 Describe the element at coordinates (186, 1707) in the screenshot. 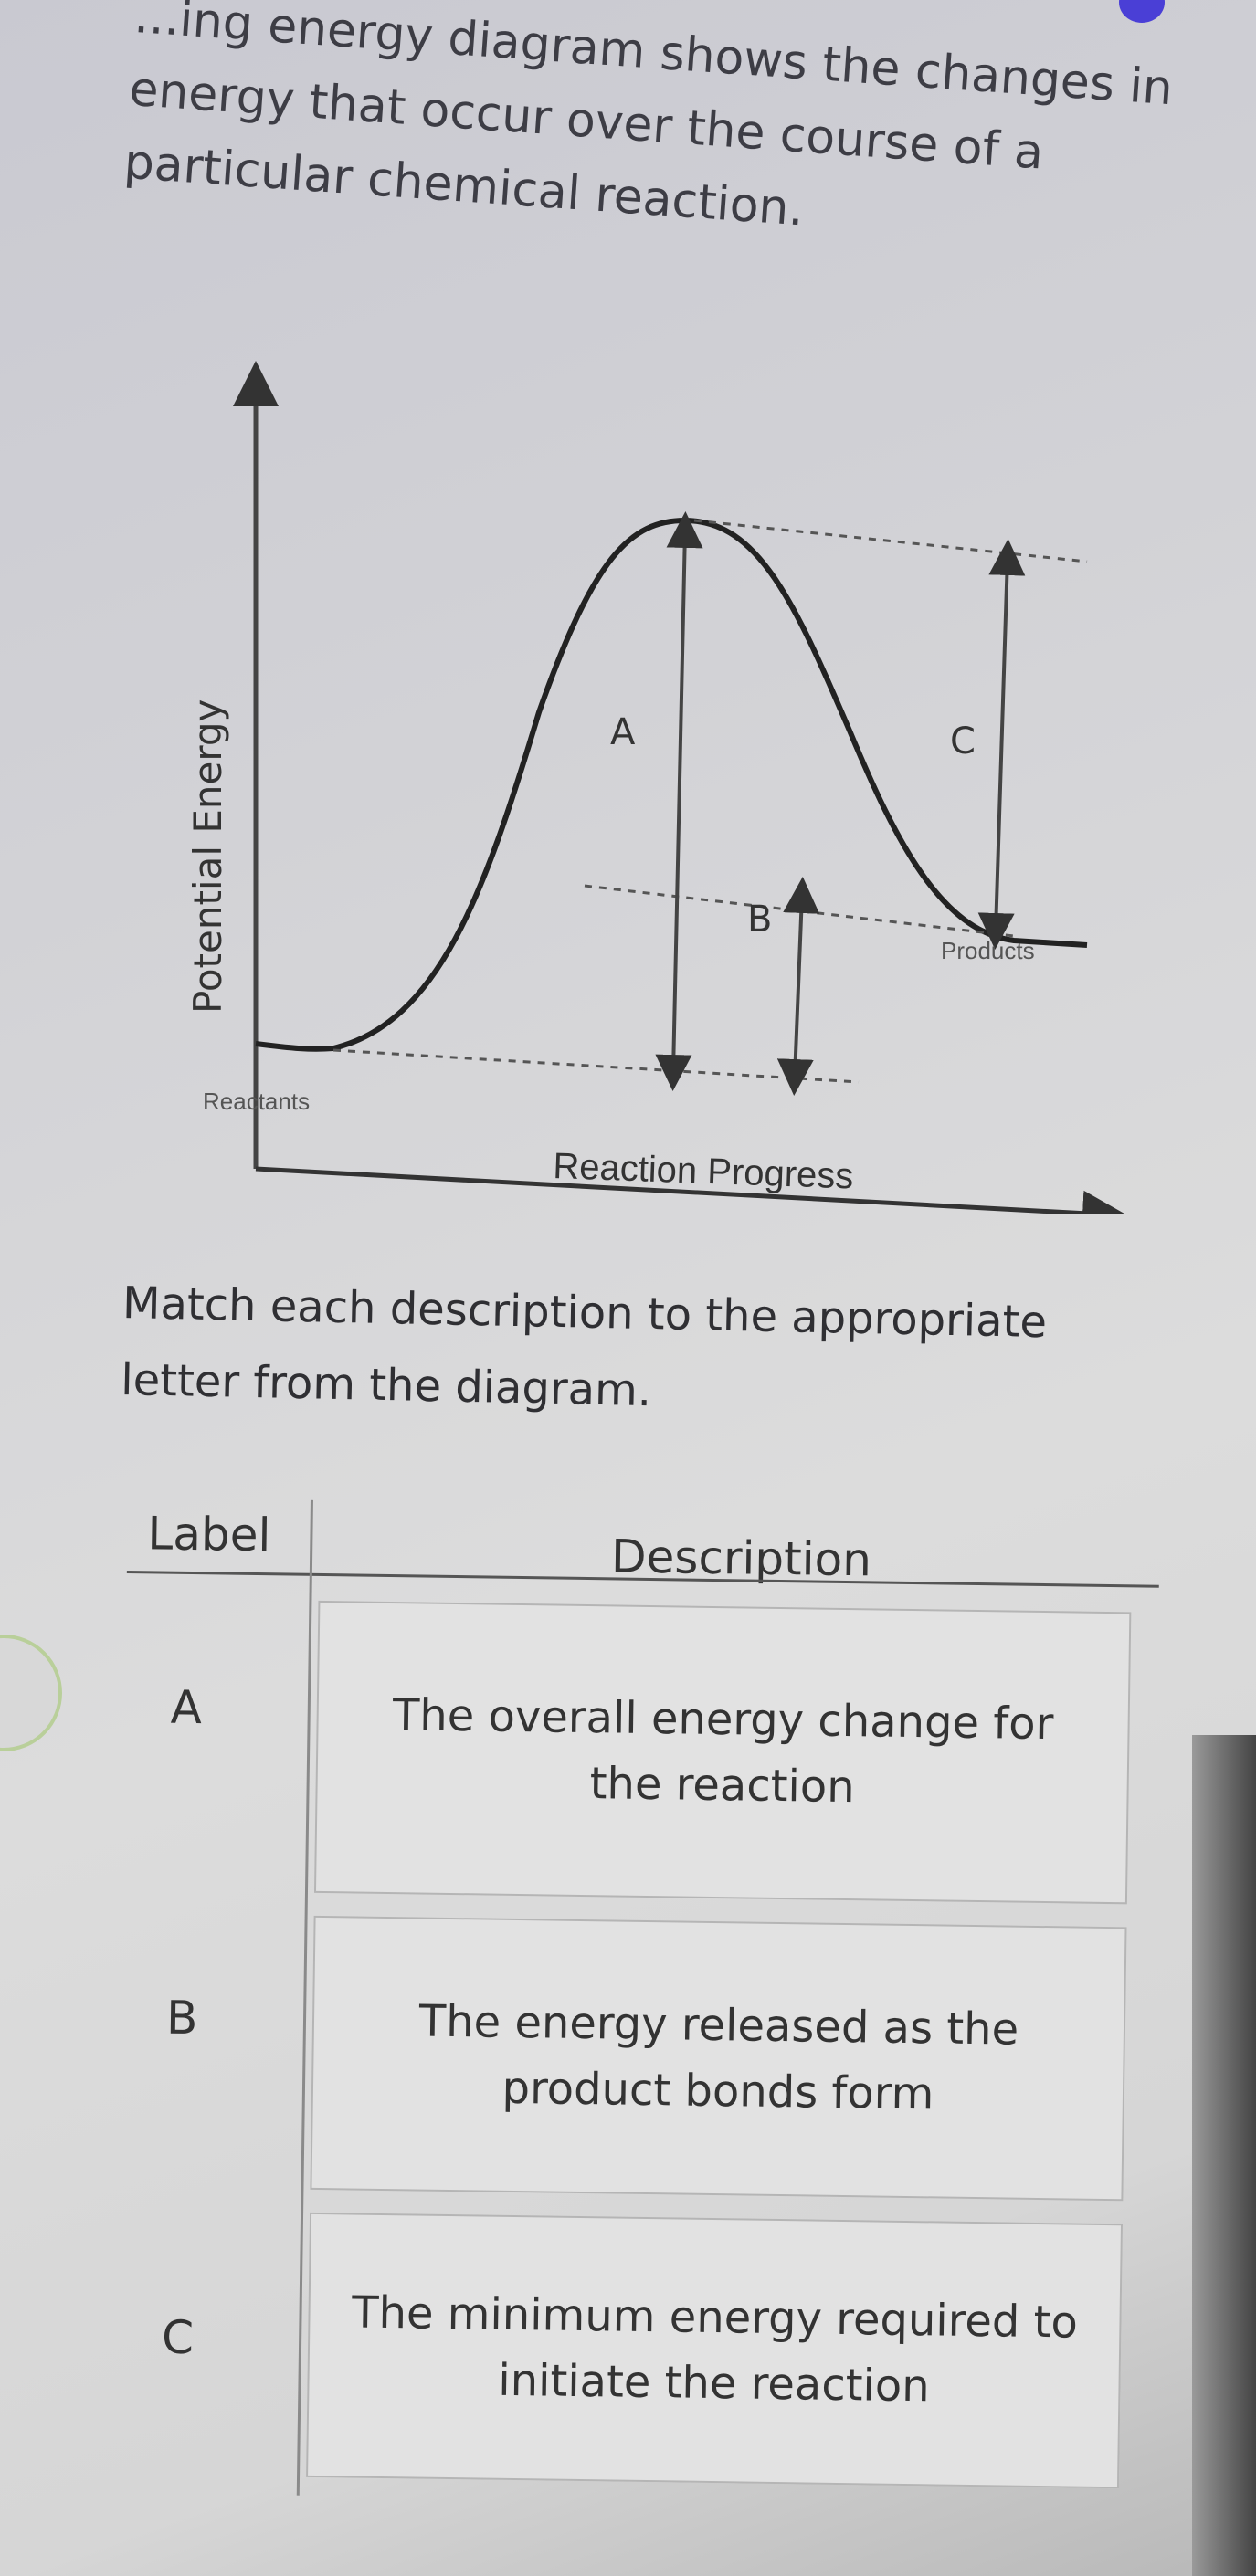

I see `row-label-a: A` at that location.